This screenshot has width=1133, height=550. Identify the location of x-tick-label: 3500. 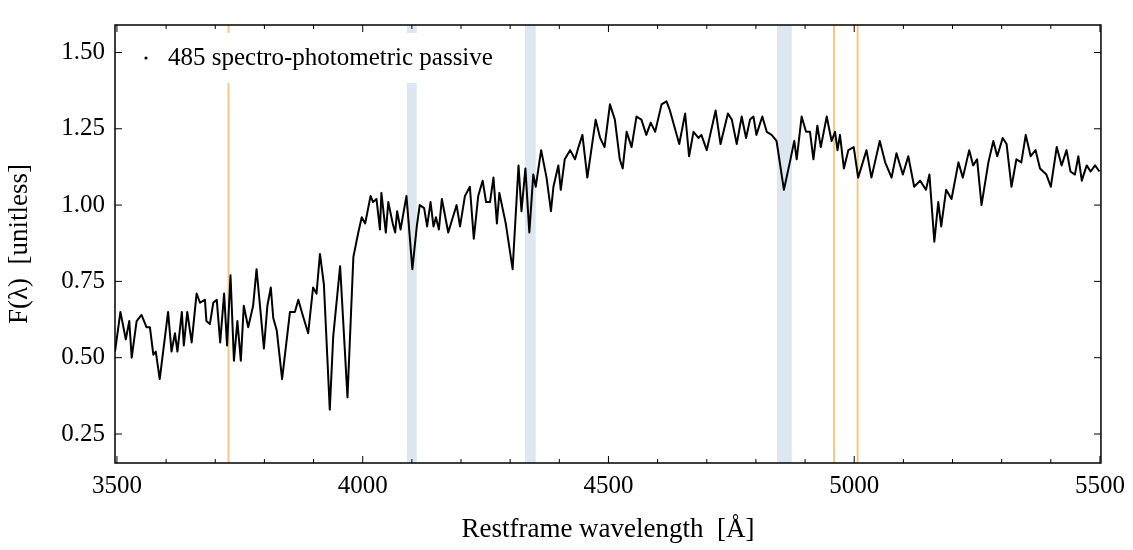
(116, 484).